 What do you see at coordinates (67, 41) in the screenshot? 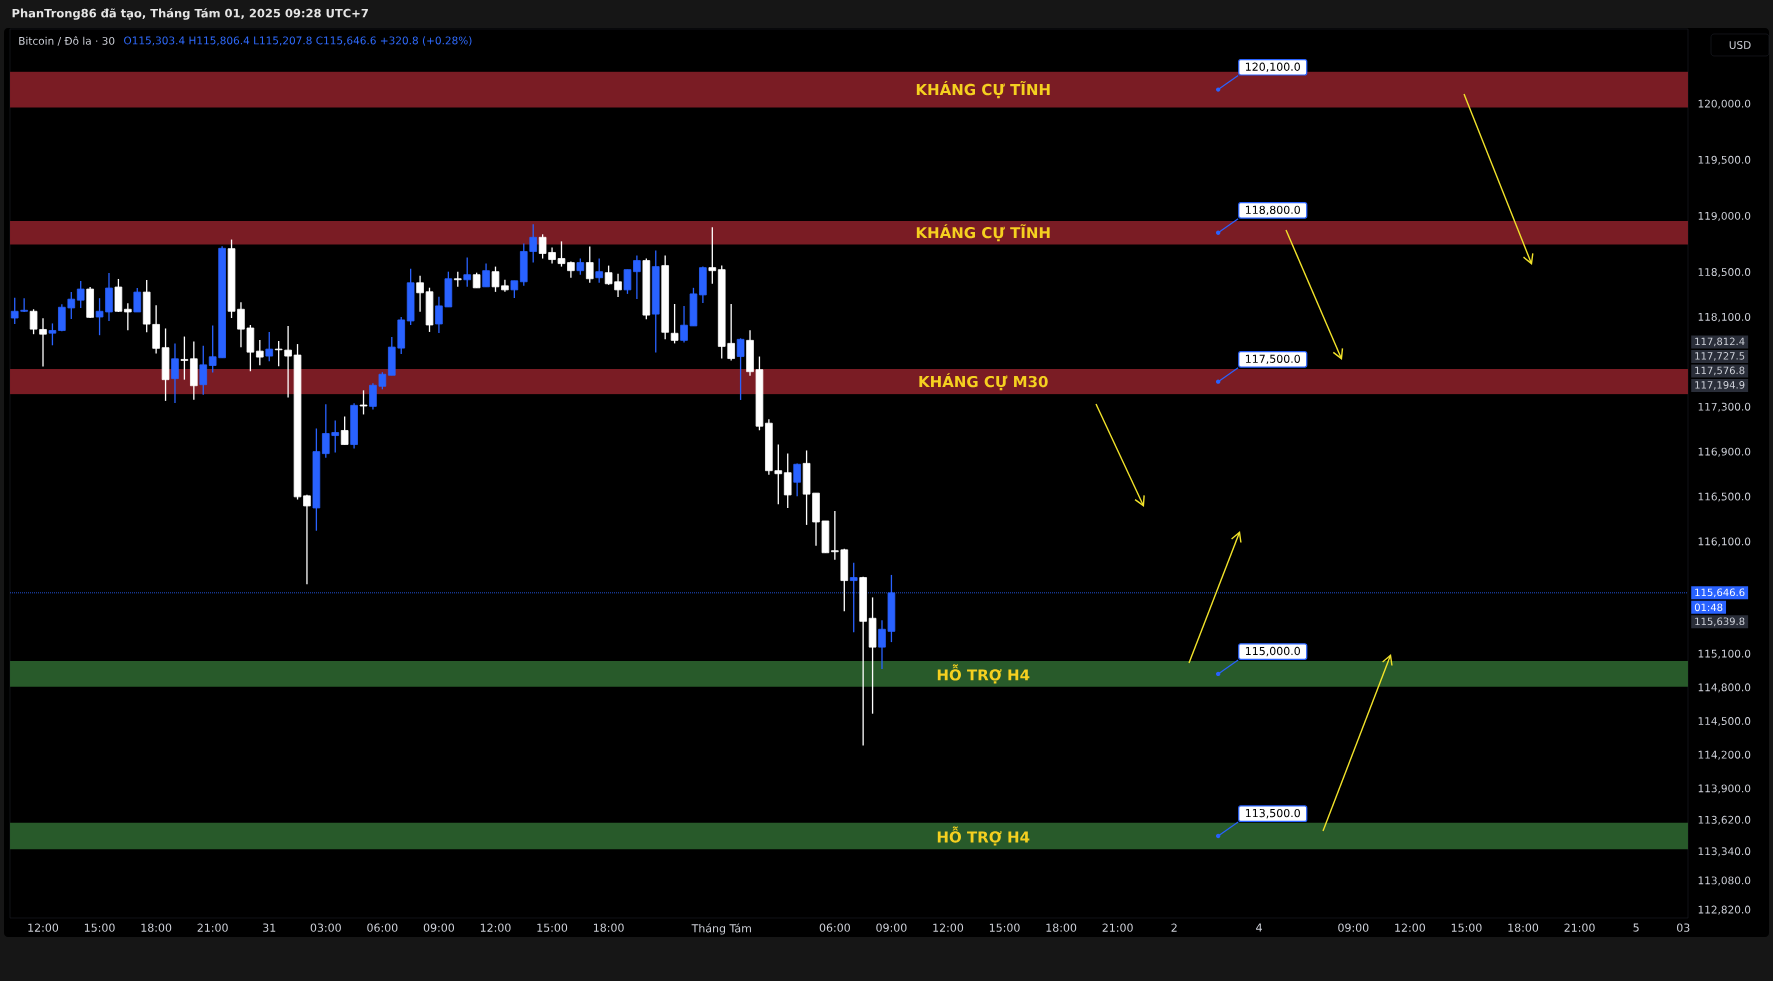
I see `text: Bitcoin / Đô la · 30` at bounding box center [67, 41].